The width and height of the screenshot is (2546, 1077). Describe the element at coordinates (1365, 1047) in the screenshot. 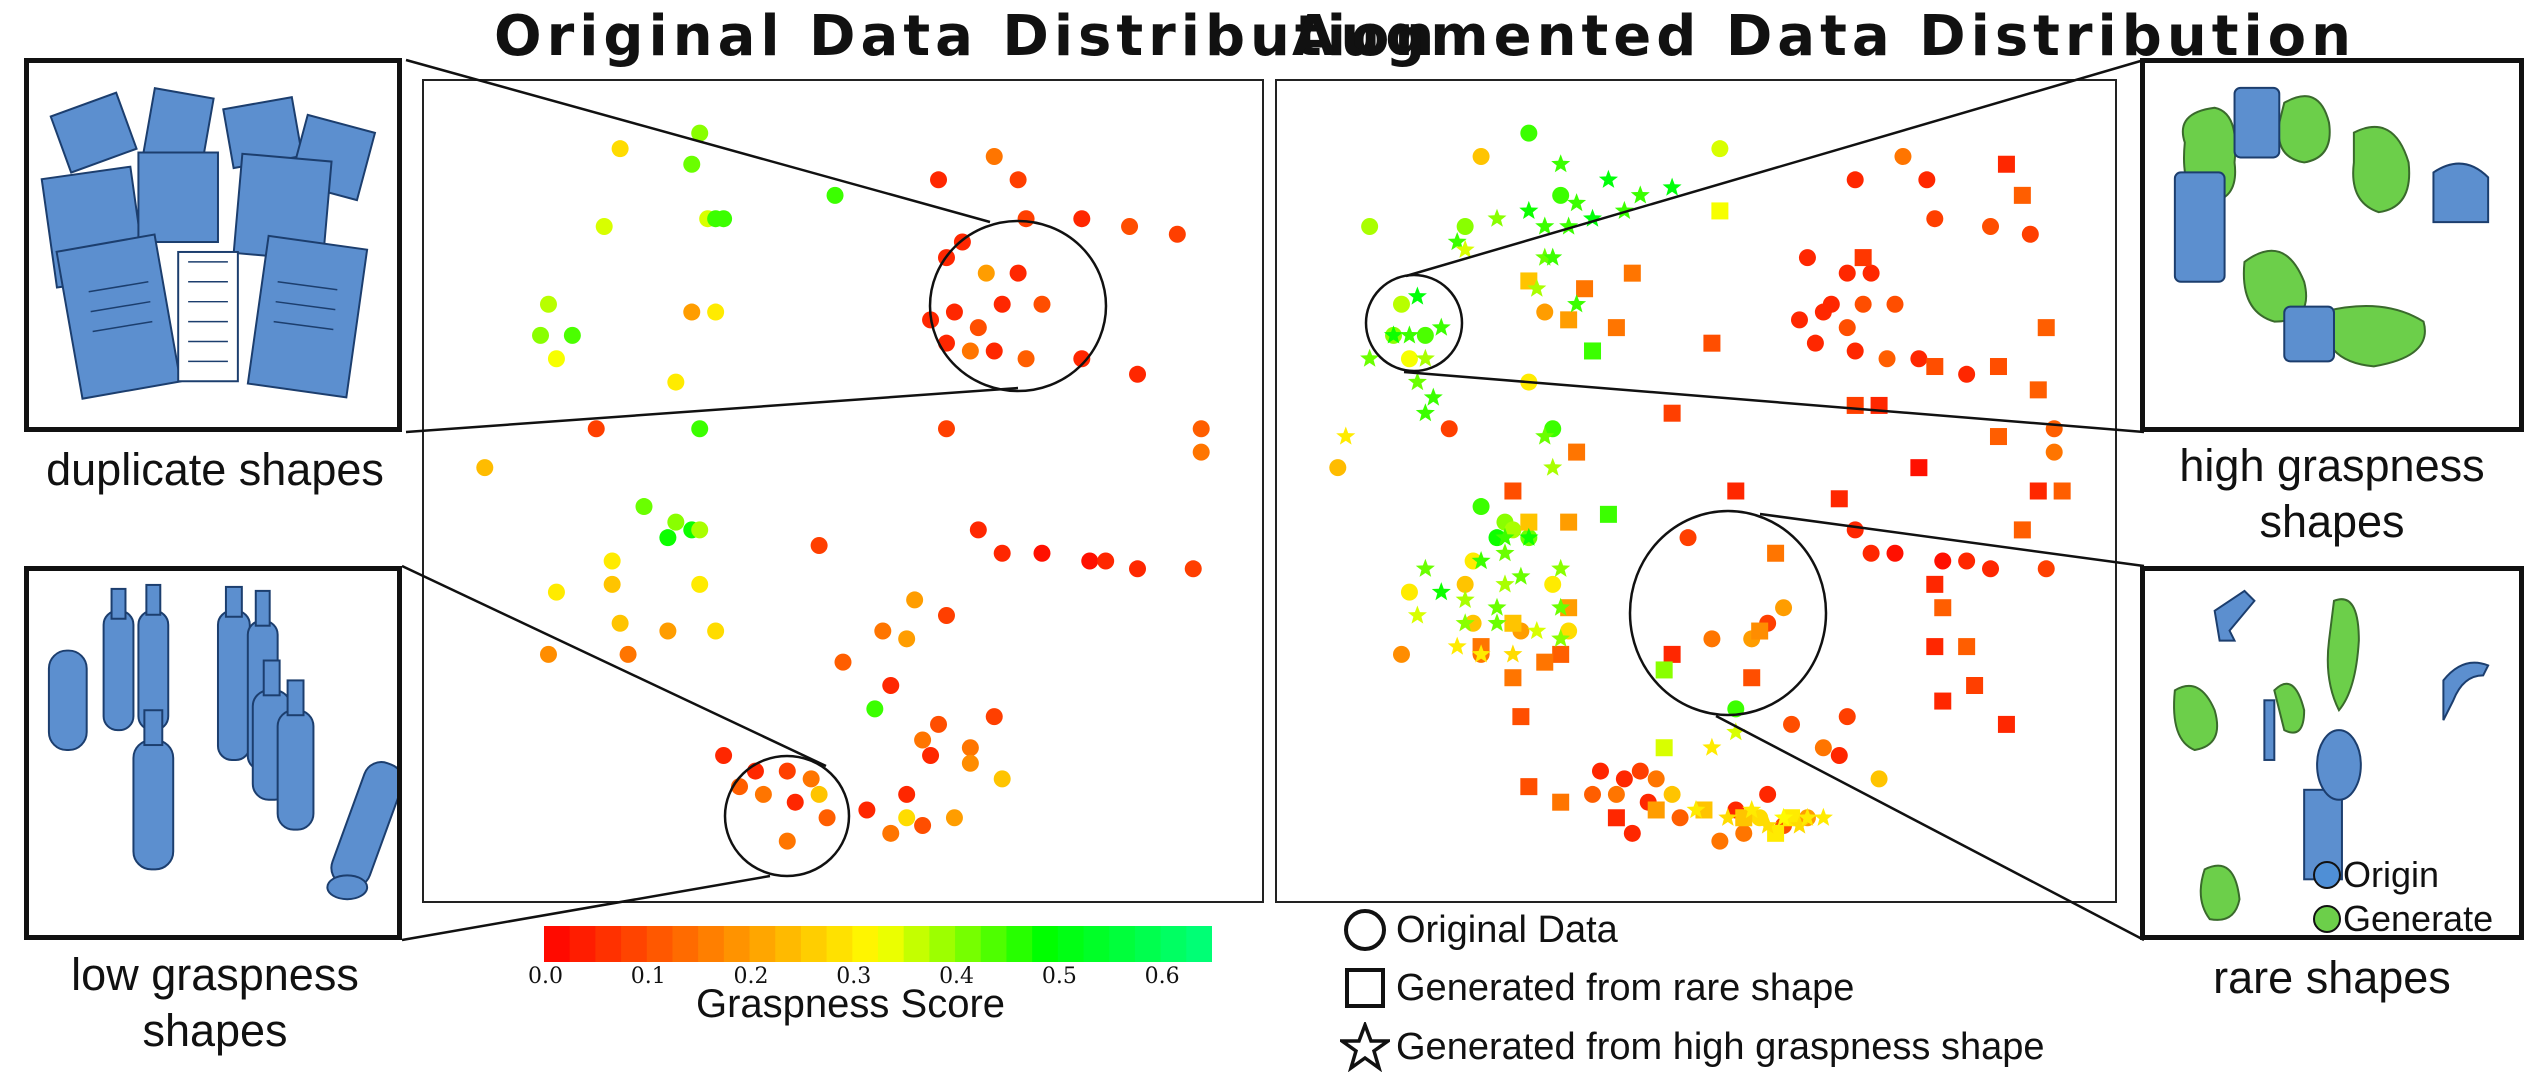

I see `star-marker-icon` at that location.